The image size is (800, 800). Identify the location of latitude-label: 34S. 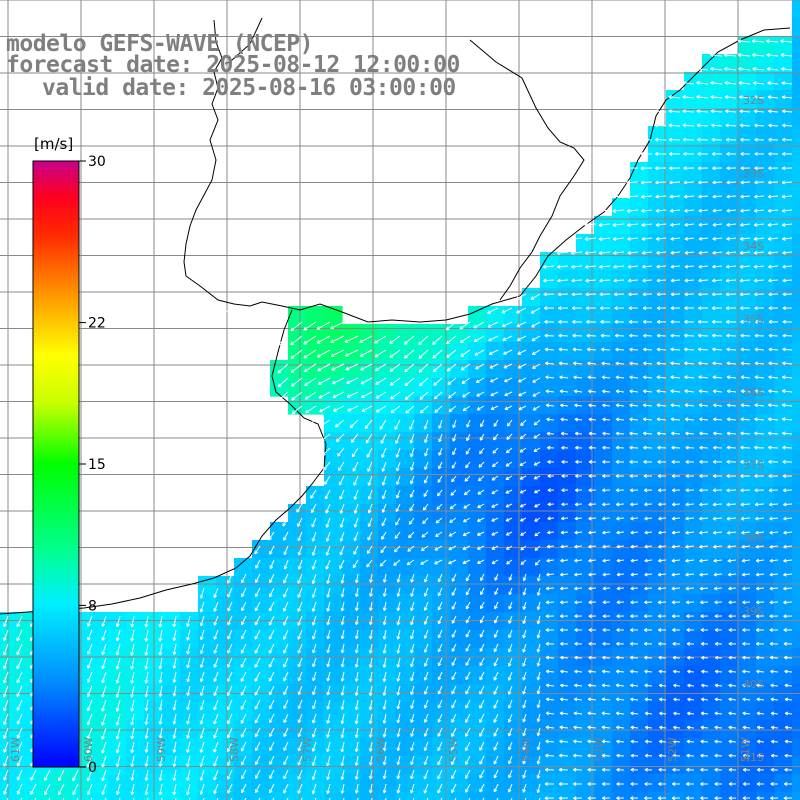
(753, 246).